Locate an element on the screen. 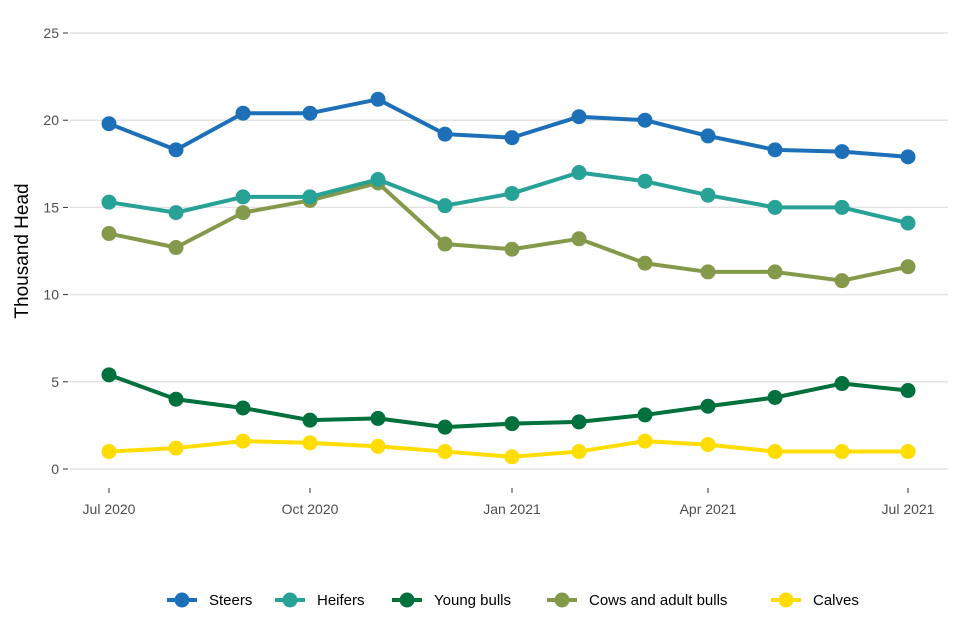  y-axis: 0 5 10 15 20 25 is located at coordinates (55, 251).